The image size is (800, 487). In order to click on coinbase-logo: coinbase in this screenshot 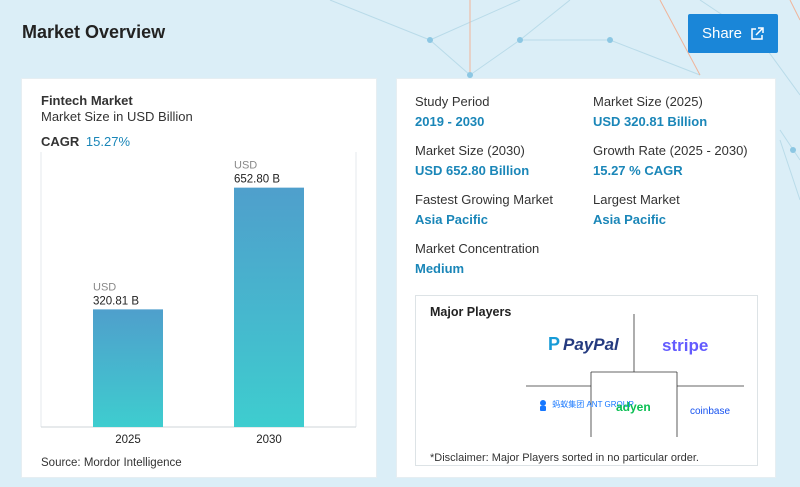, I will do `click(710, 411)`.